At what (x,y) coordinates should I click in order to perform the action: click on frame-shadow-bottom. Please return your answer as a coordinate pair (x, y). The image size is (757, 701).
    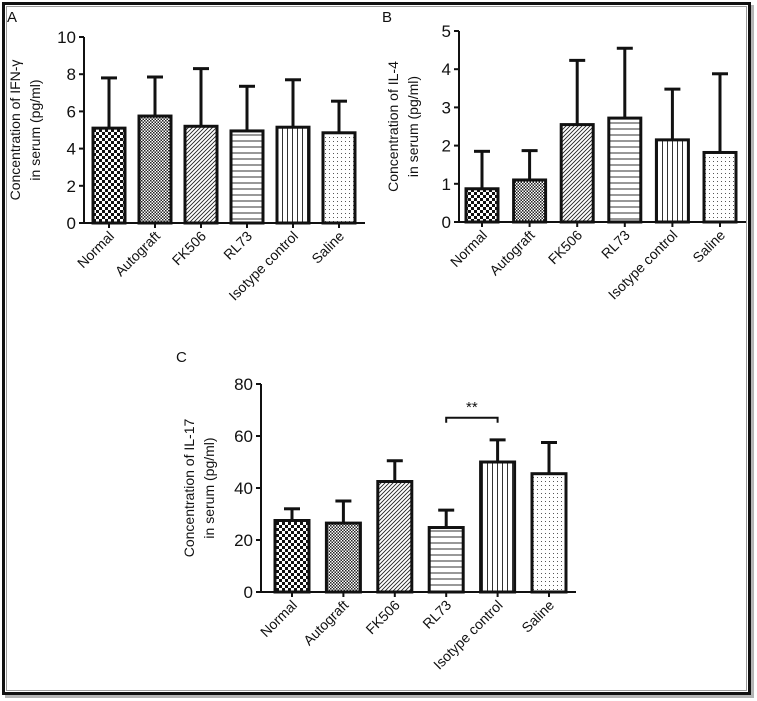
    Looking at the image, I should click on (379, 696).